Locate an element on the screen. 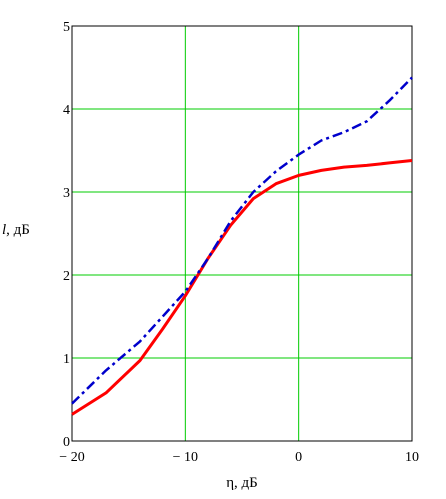  y-tick-label: 2 is located at coordinates (66, 276).